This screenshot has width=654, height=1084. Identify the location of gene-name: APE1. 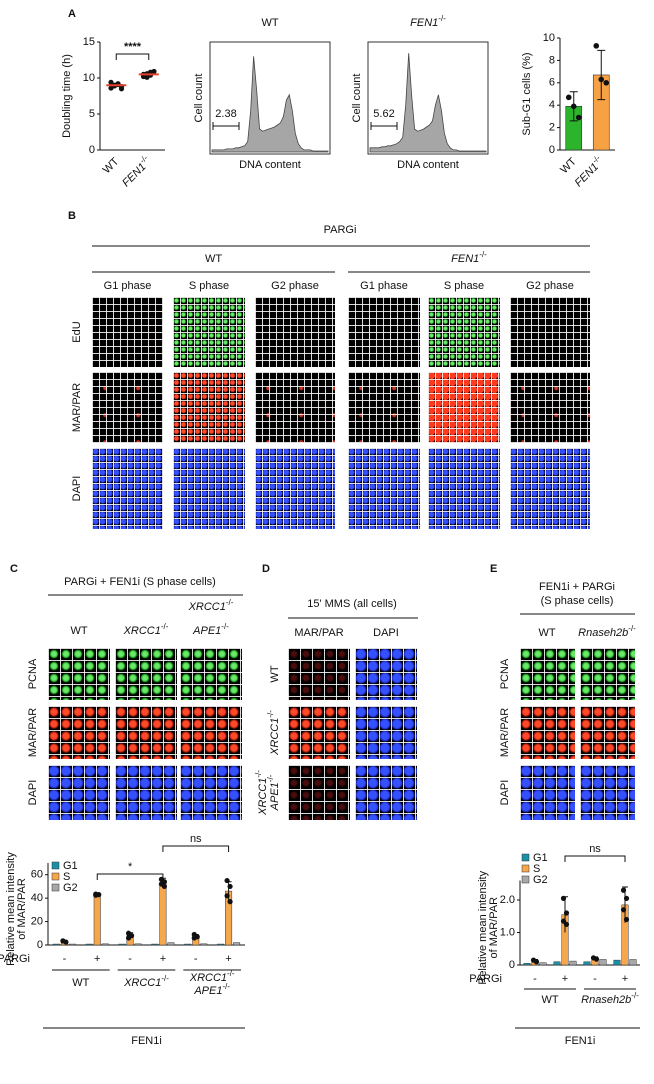
(206, 631).